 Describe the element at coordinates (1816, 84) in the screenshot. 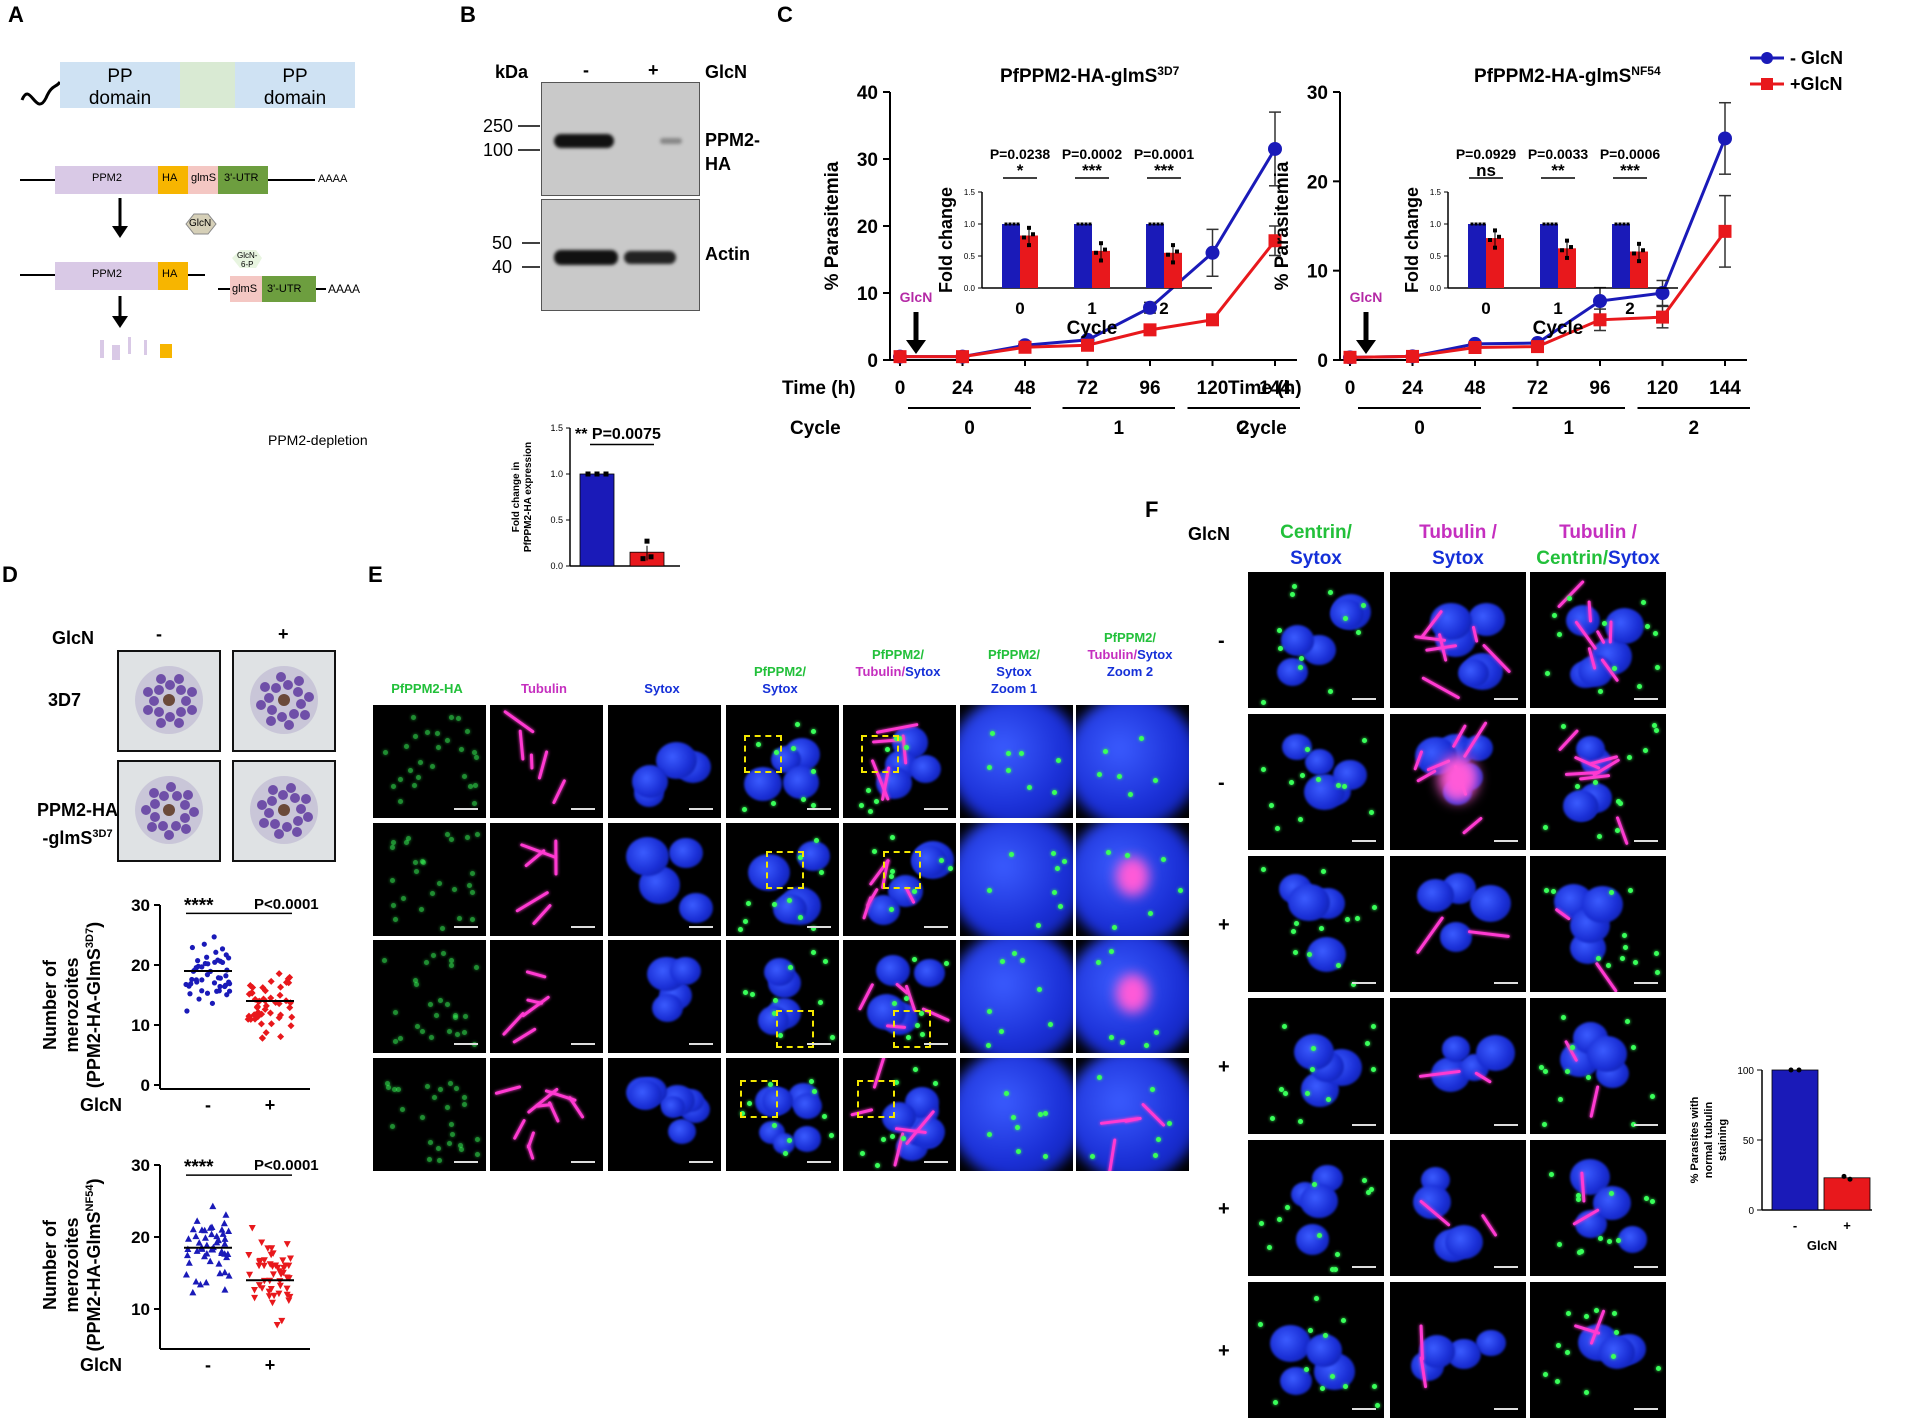

I see `c-legend-label: +GlcN` at that location.